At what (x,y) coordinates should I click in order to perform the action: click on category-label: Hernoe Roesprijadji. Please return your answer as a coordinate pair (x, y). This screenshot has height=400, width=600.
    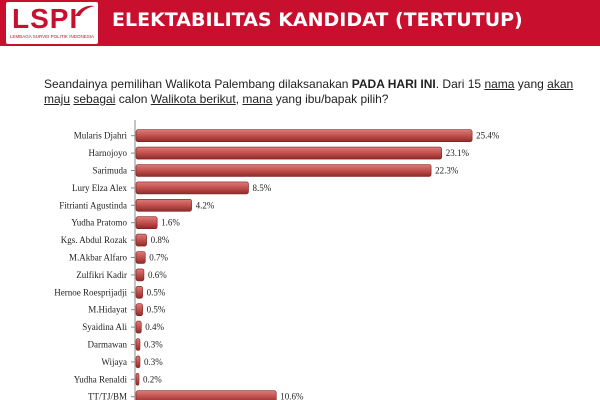
    Looking at the image, I should click on (90, 292).